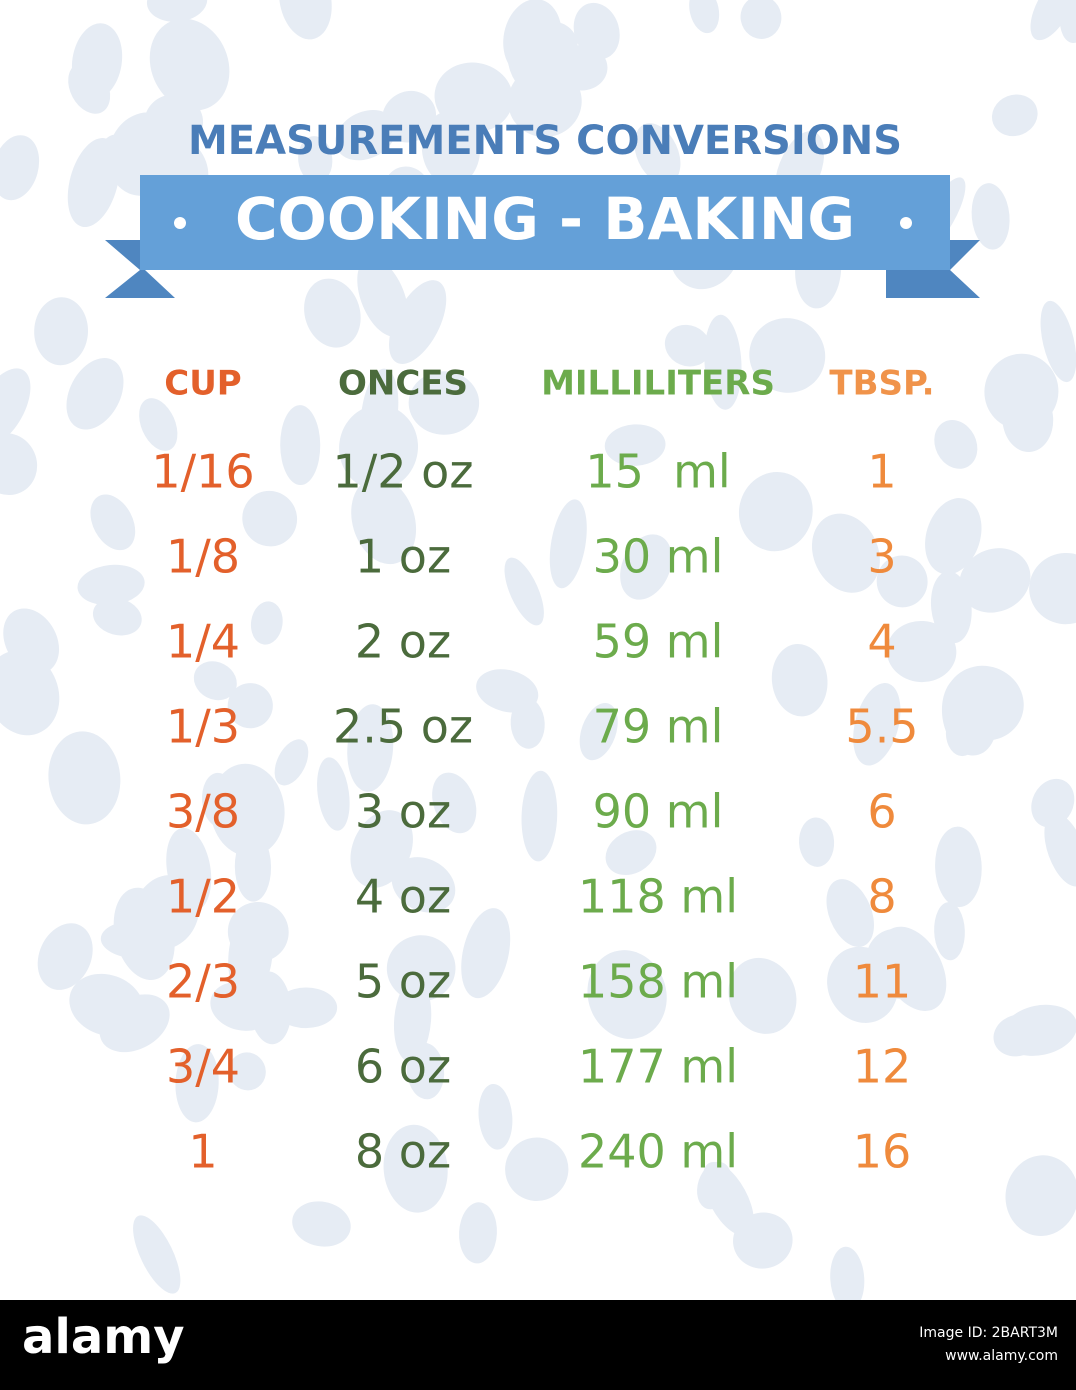  Describe the element at coordinates (881, 642) in the screenshot. I see `table-cell: 4` at that location.